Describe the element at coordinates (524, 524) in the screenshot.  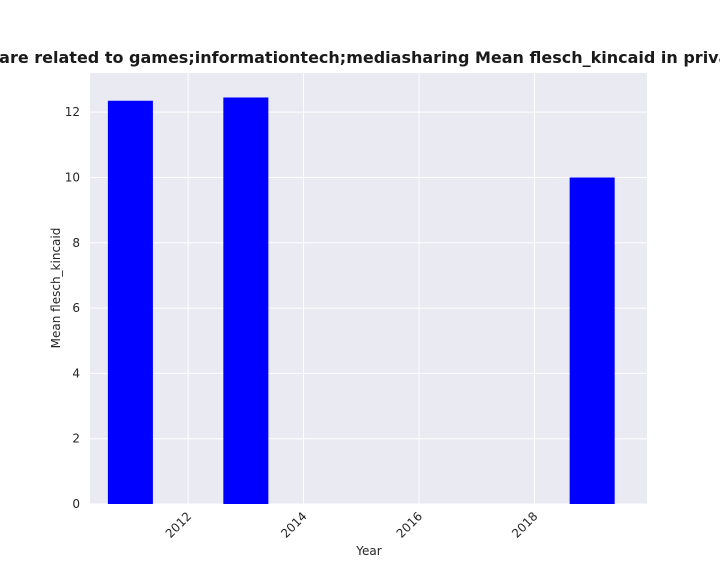
I see `x-tick-label: 2018` at that location.